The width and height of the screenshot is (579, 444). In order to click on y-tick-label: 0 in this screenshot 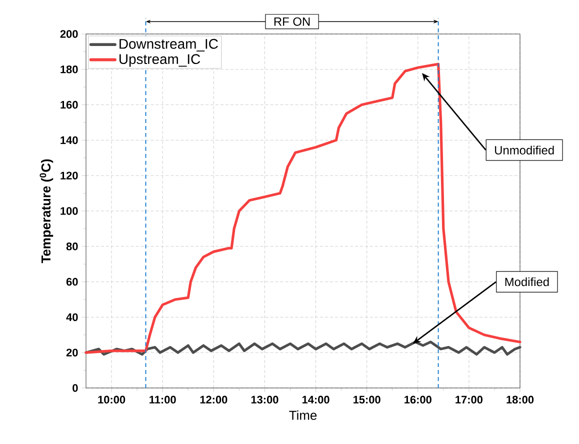, I will do `click(75, 388)`.